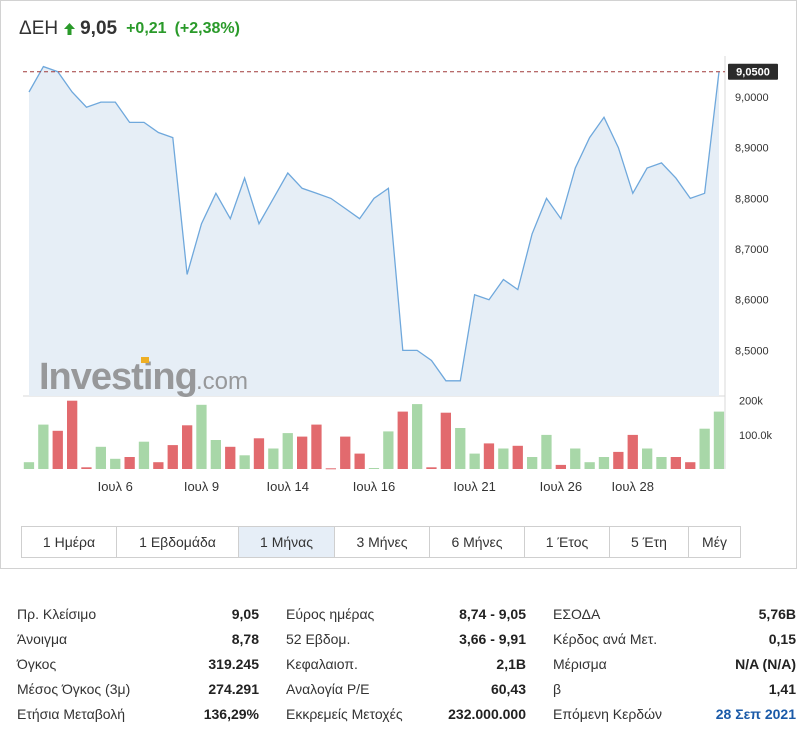 Image resolution: width=800 pixels, height=729 pixels. Describe the element at coordinates (508, 689) in the screenshot. I see `stat-value: 60,43` at that location.